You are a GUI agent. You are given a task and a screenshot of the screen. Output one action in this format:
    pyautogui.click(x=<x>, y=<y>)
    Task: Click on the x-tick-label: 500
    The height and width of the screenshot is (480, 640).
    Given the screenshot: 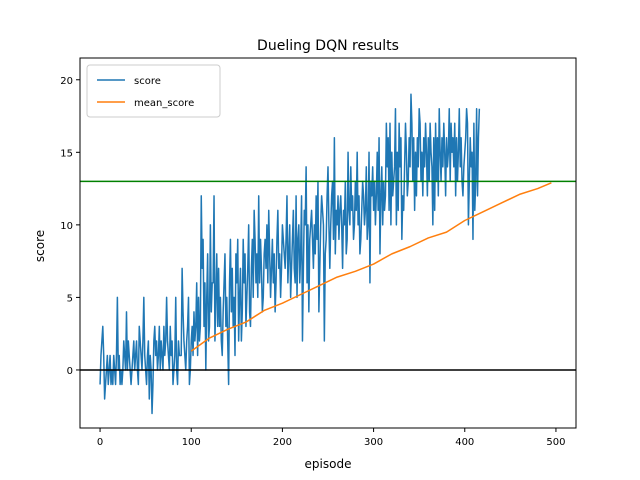 What is the action you would take?
    pyautogui.click(x=555, y=442)
    